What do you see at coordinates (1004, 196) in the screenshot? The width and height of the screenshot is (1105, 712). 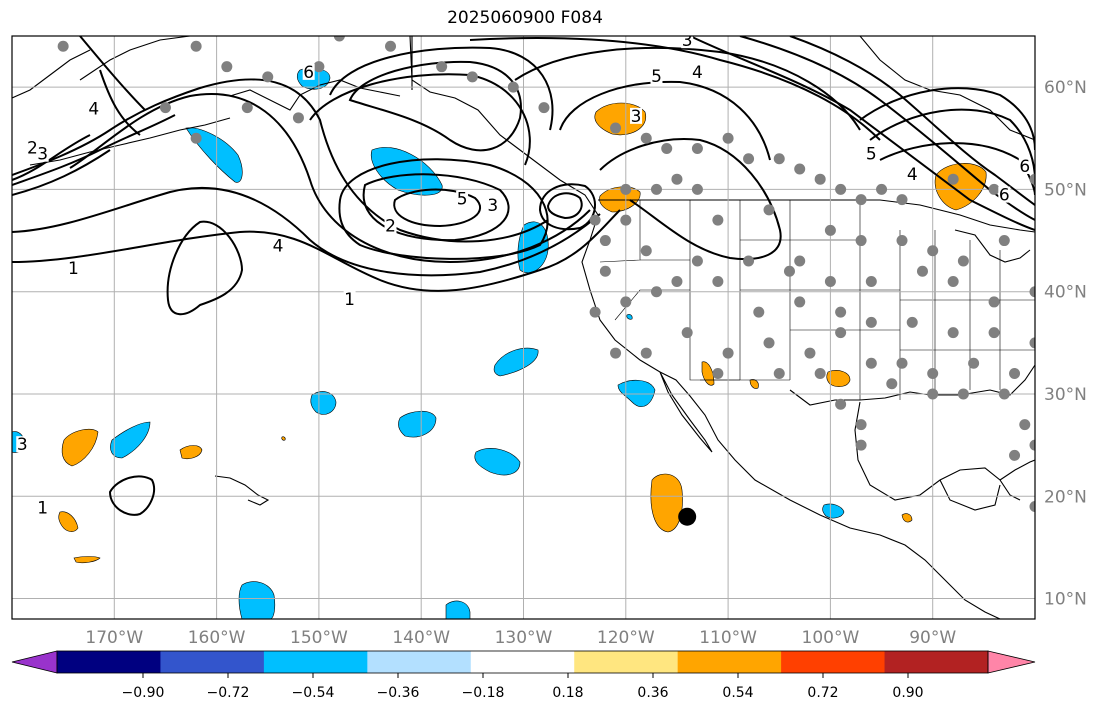 I see `contour-label: 6` at bounding box center [1004, 196].